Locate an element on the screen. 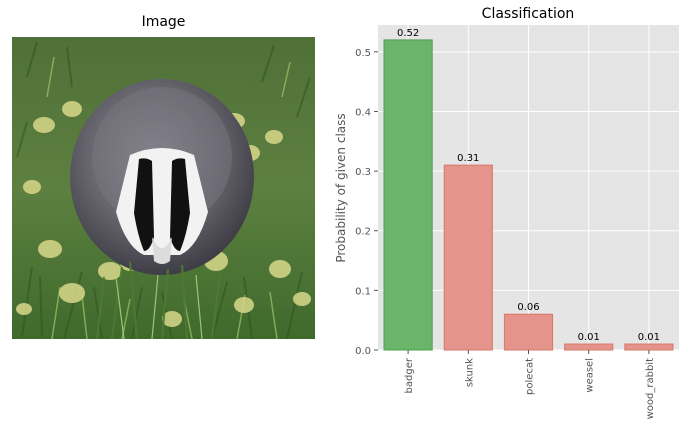 This screenshot has height=425, width=691. y-tick-label: 0.4 is located at coordinates (363, 112).